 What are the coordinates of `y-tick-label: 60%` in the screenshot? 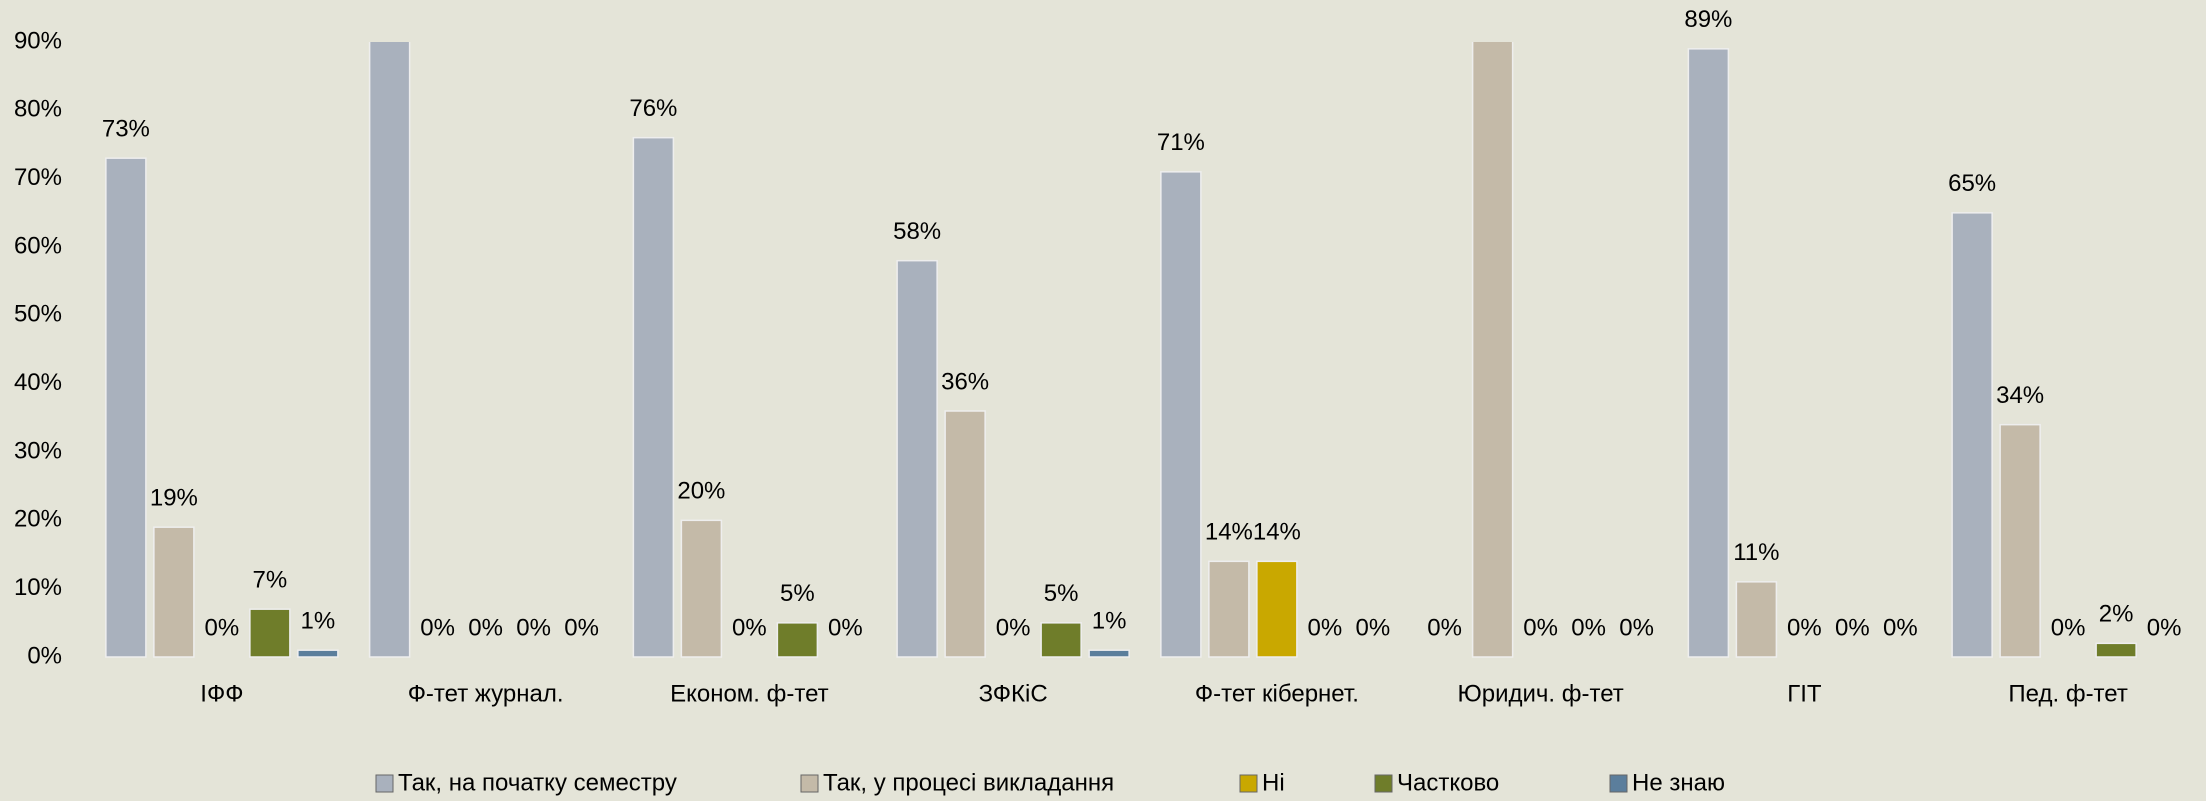 It's located at (38, 245).